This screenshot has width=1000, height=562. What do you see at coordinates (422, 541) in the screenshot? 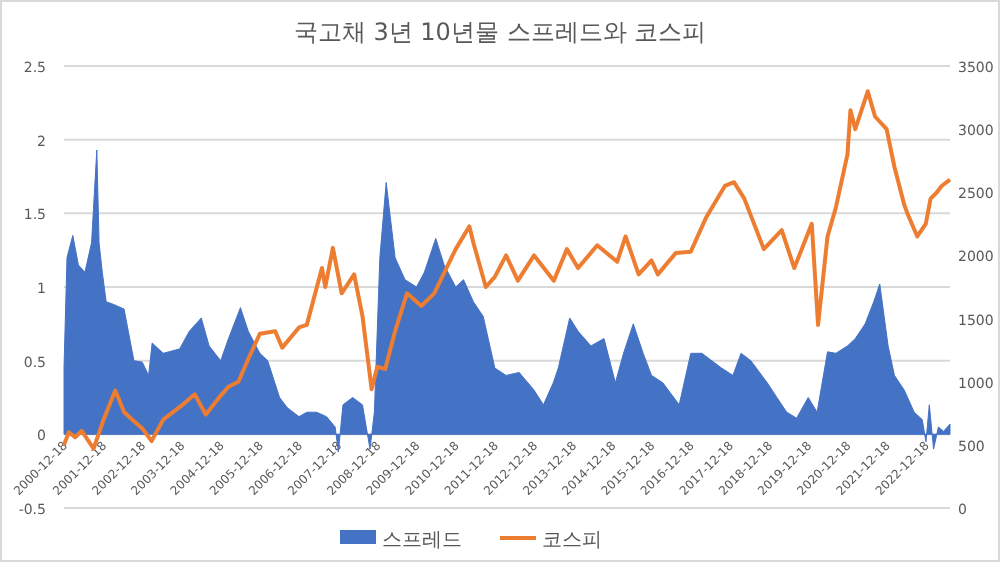
I see `legend-label: 스프레드` at bounding box center [422, 541].